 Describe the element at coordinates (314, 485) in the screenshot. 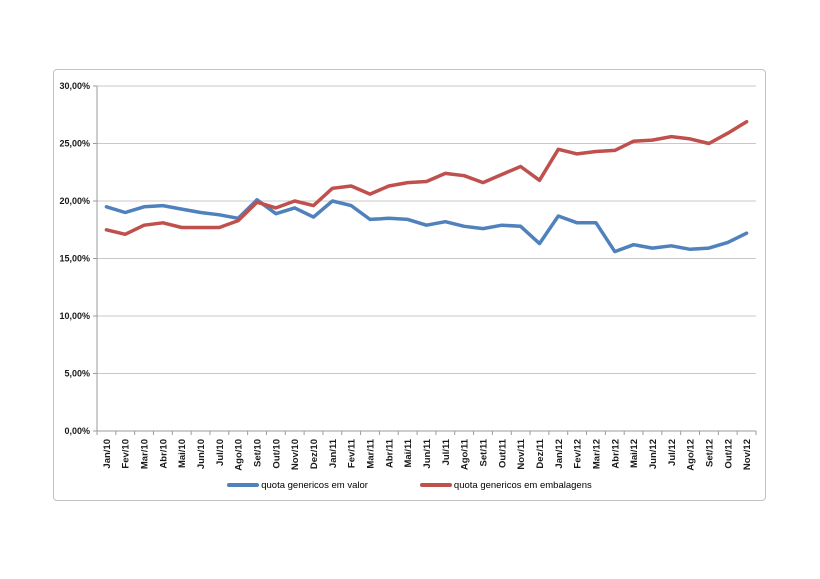

I see `legend-label-valor: quota genericos em valor` at that location.